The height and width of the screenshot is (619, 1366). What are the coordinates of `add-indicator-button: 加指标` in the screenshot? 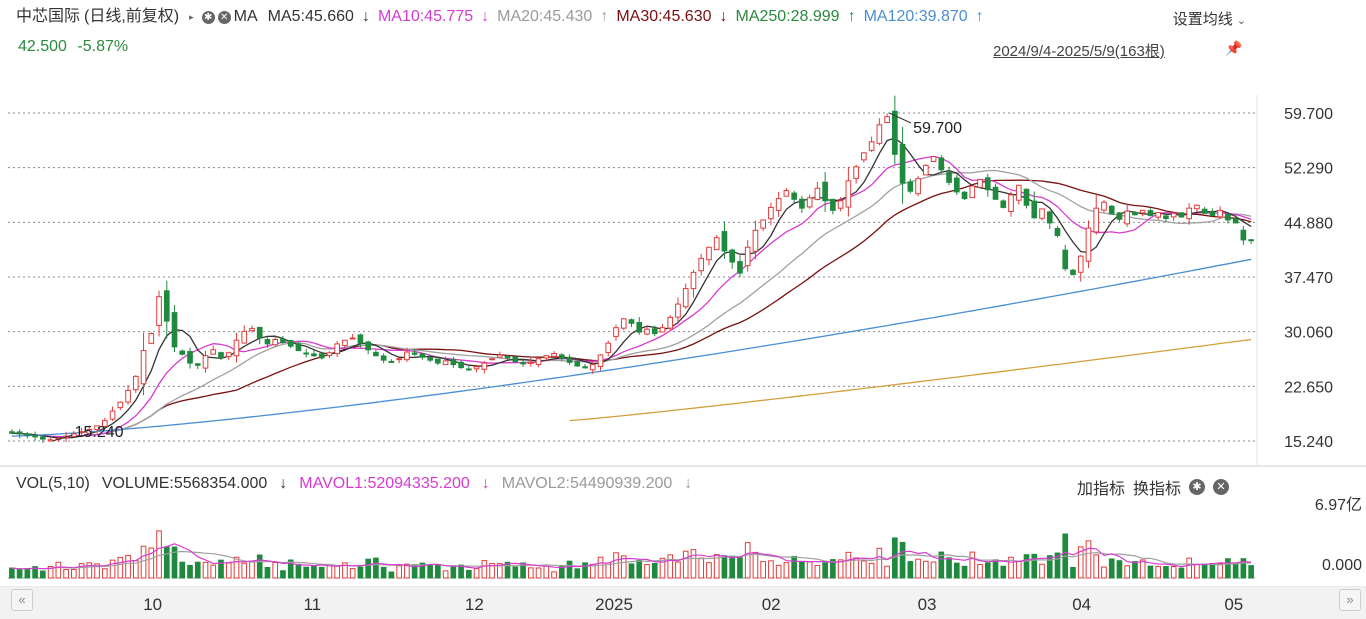 It's located at (1101, 489).